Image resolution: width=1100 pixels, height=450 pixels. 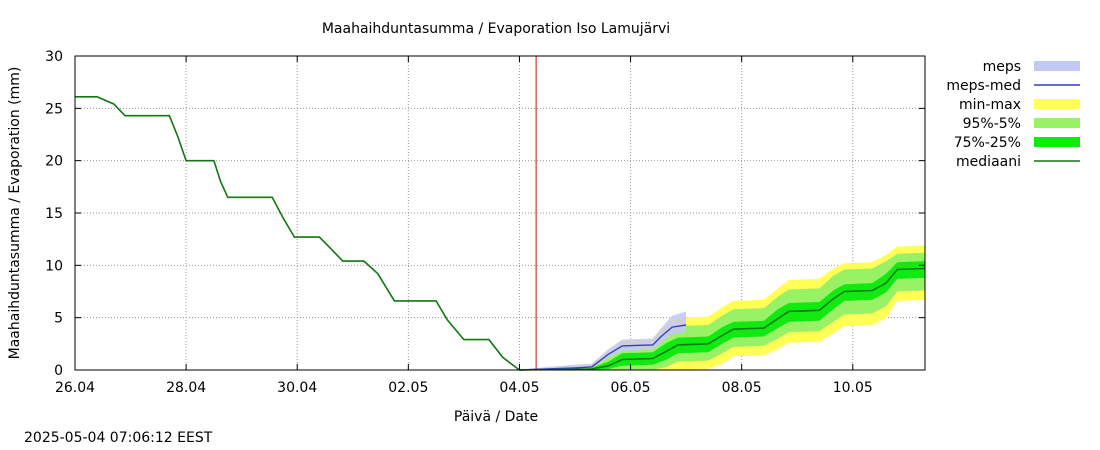 I want to click on legend-label-p95-5: 95%-5%, so click(x=992, y=124).